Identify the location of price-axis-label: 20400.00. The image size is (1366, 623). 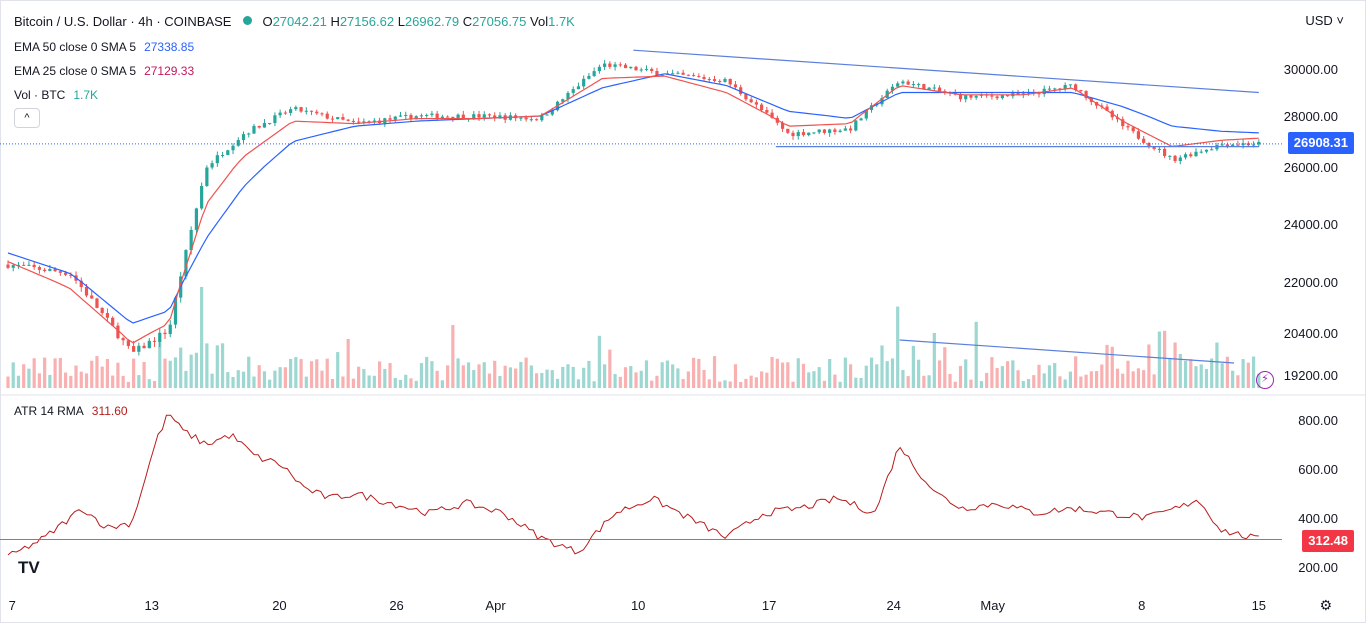
(1311, 333).